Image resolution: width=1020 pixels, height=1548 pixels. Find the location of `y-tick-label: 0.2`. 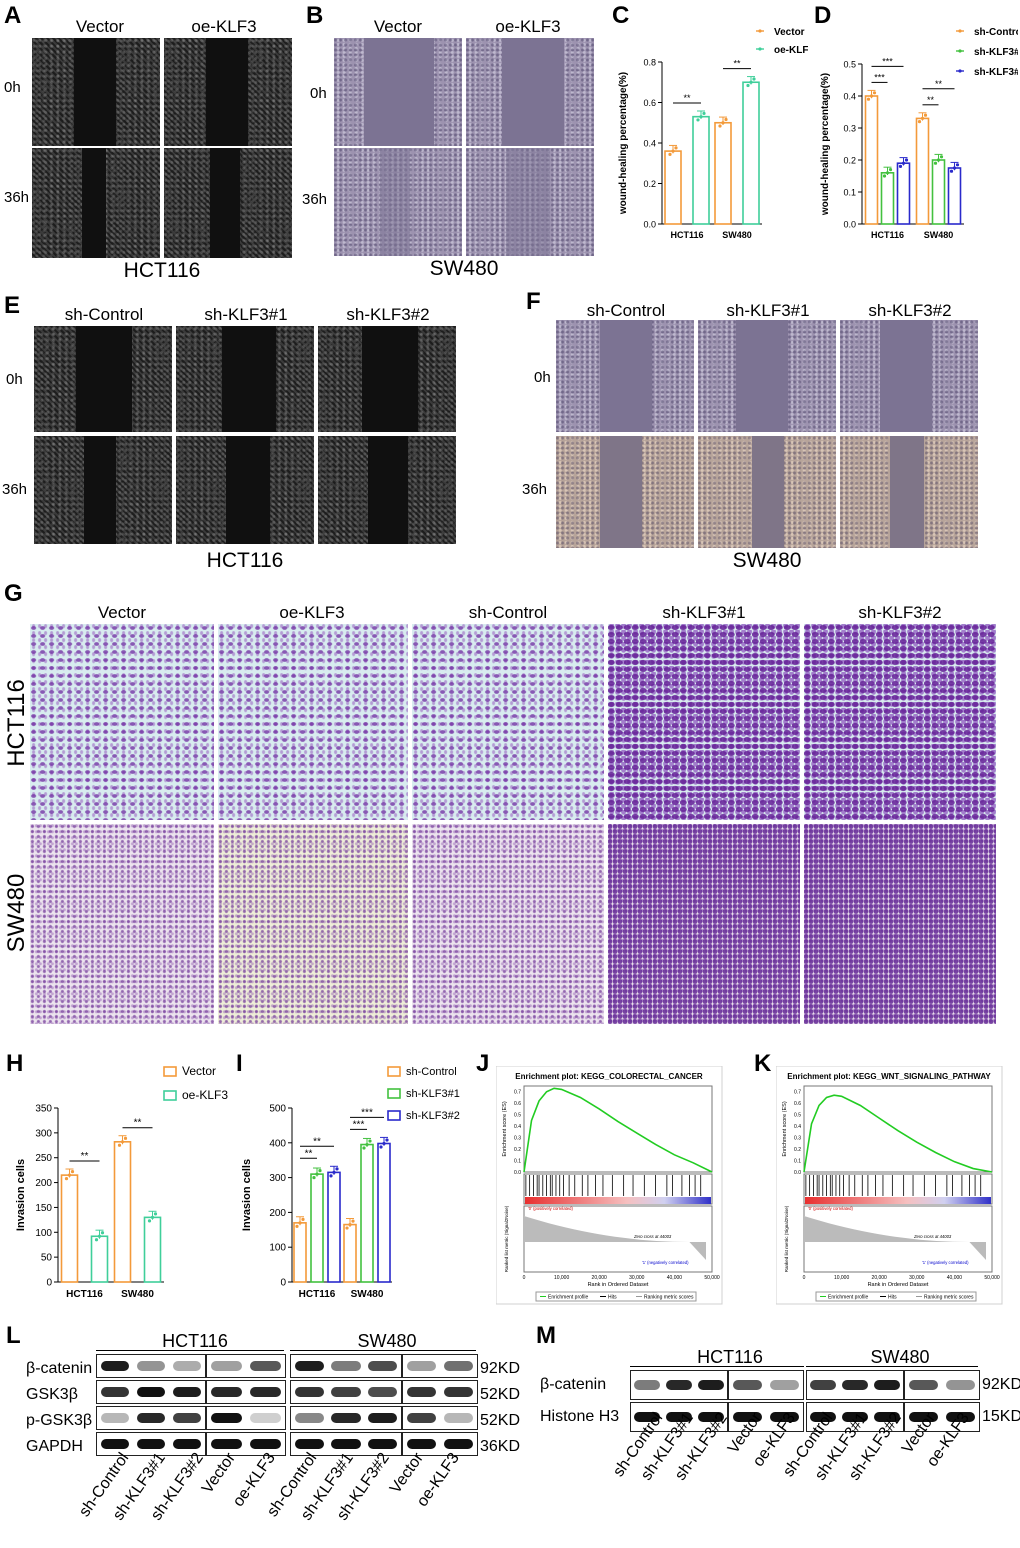

y-tick-label: 0.2 is located at coordinates (797, 1150).